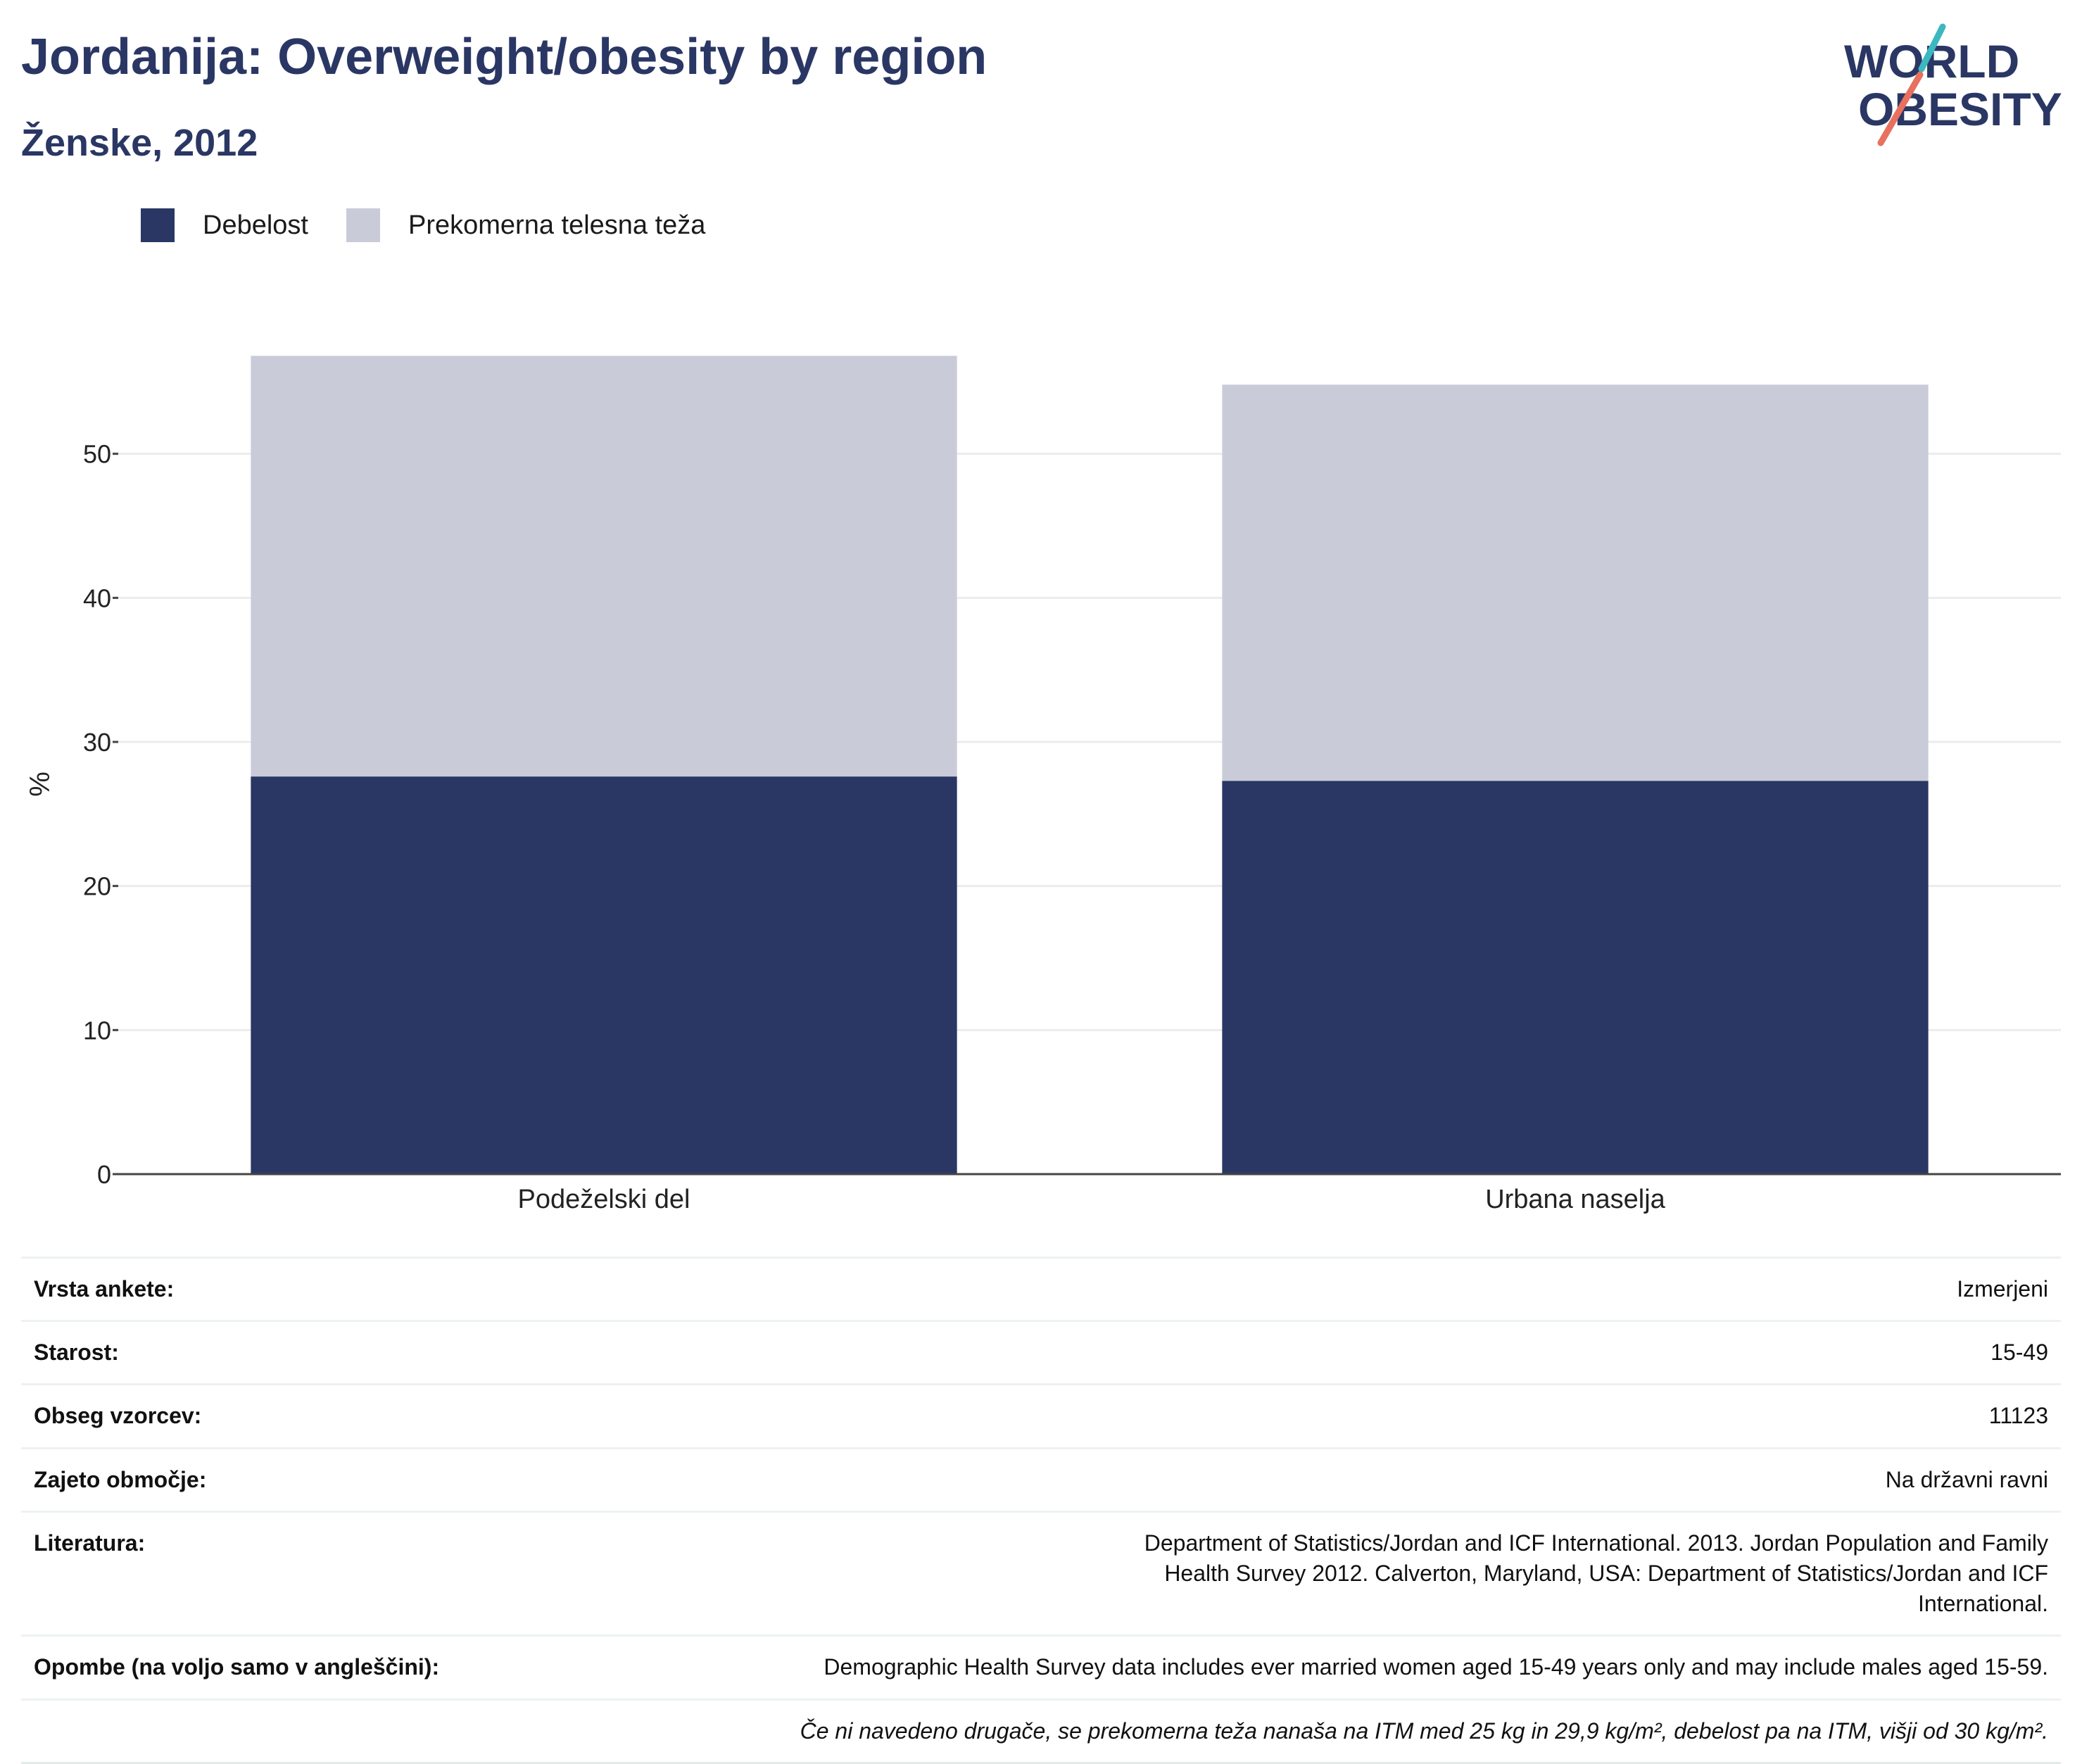  I want to click on y-tick-label: 40, so click(97, 598).